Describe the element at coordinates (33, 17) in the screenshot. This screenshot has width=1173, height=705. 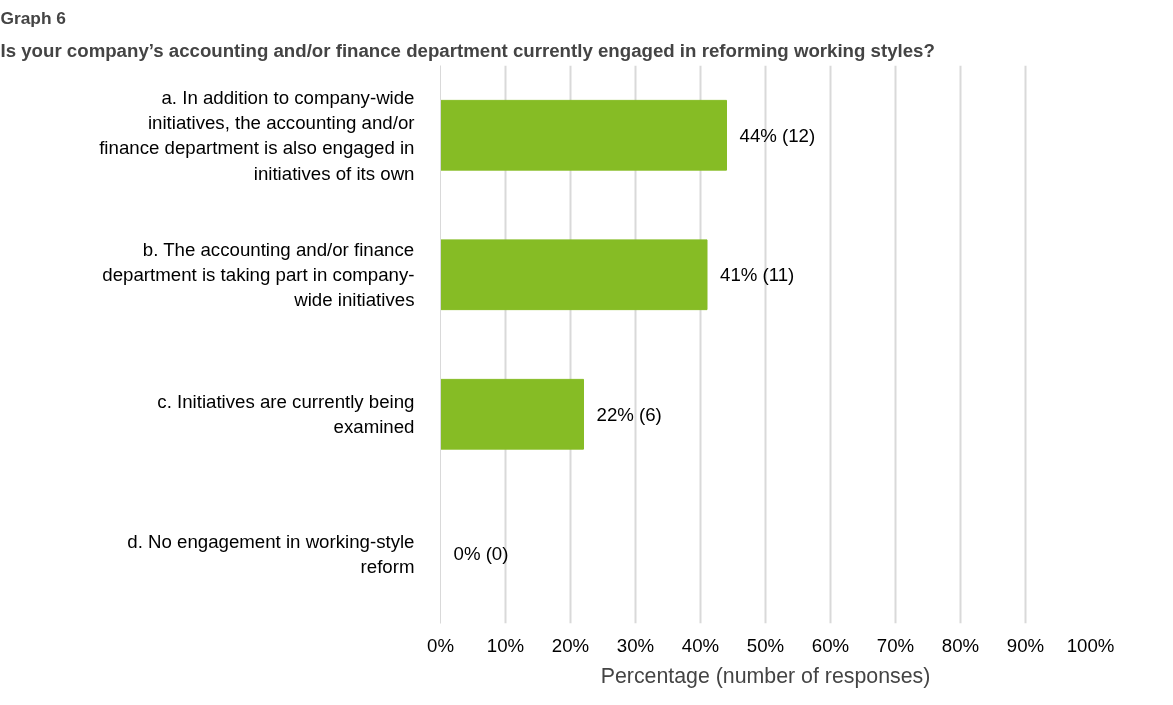
I see `text: Graph 6` at that location.